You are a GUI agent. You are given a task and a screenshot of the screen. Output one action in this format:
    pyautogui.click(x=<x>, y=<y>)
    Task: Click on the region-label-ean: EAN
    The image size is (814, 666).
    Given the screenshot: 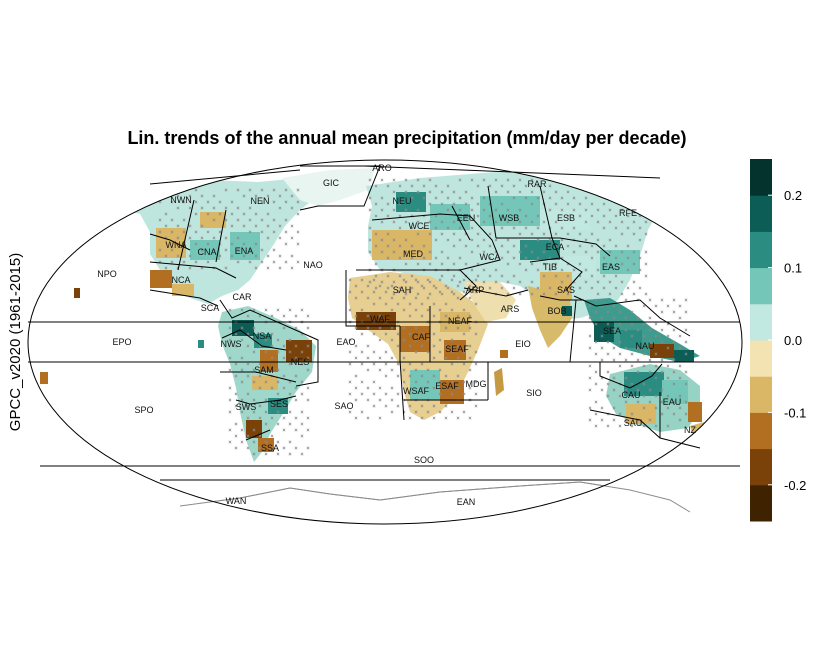 What is the action you would take?
    pyautogui.click(x=466, y=502)
    